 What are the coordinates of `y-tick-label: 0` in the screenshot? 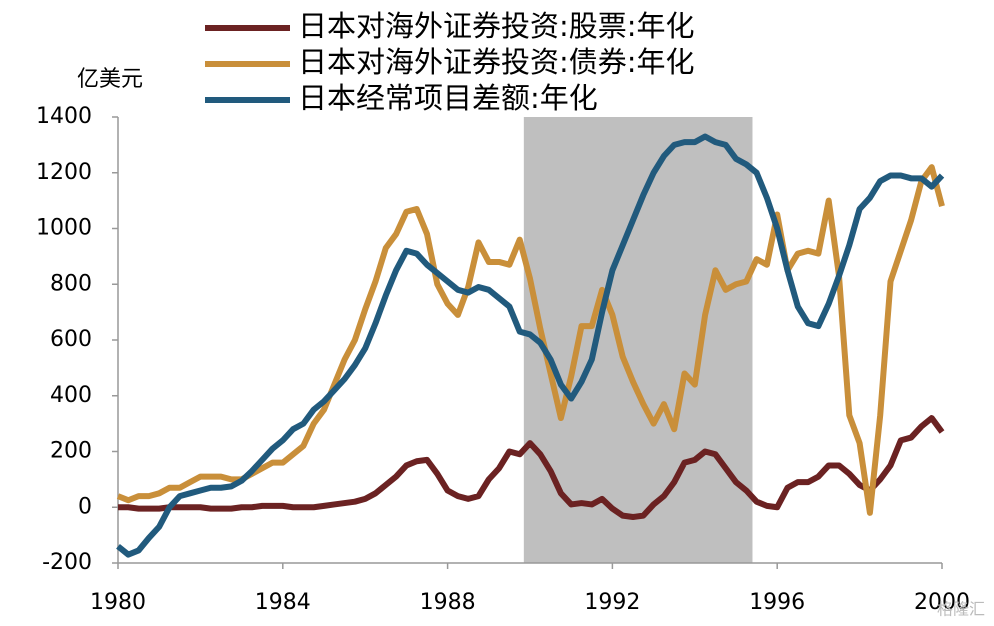 It's located at (85, 506).